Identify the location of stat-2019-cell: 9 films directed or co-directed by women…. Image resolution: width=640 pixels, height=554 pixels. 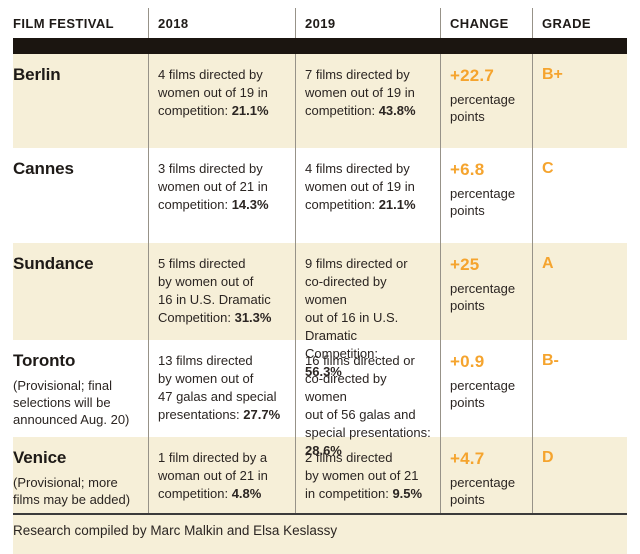
(367, 312).